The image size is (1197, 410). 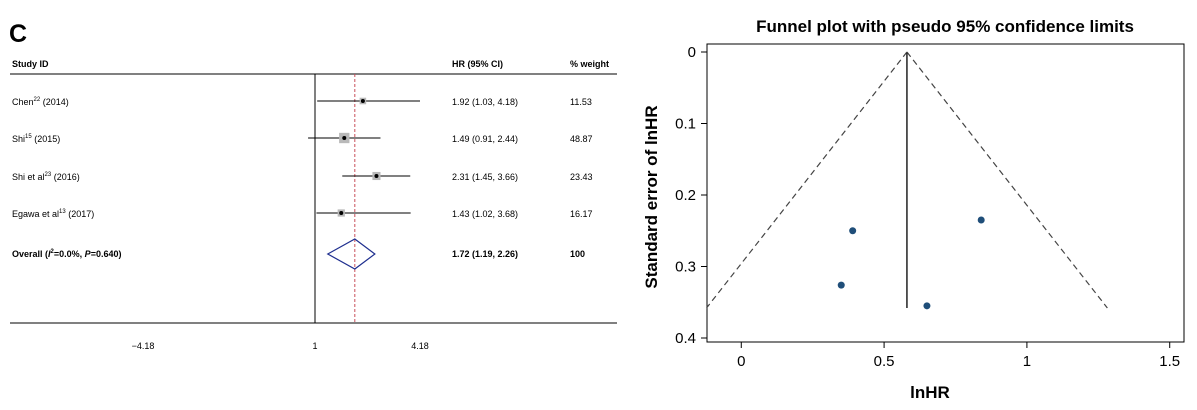 I want to click on overall-diamond, so click(x=351, y=254).